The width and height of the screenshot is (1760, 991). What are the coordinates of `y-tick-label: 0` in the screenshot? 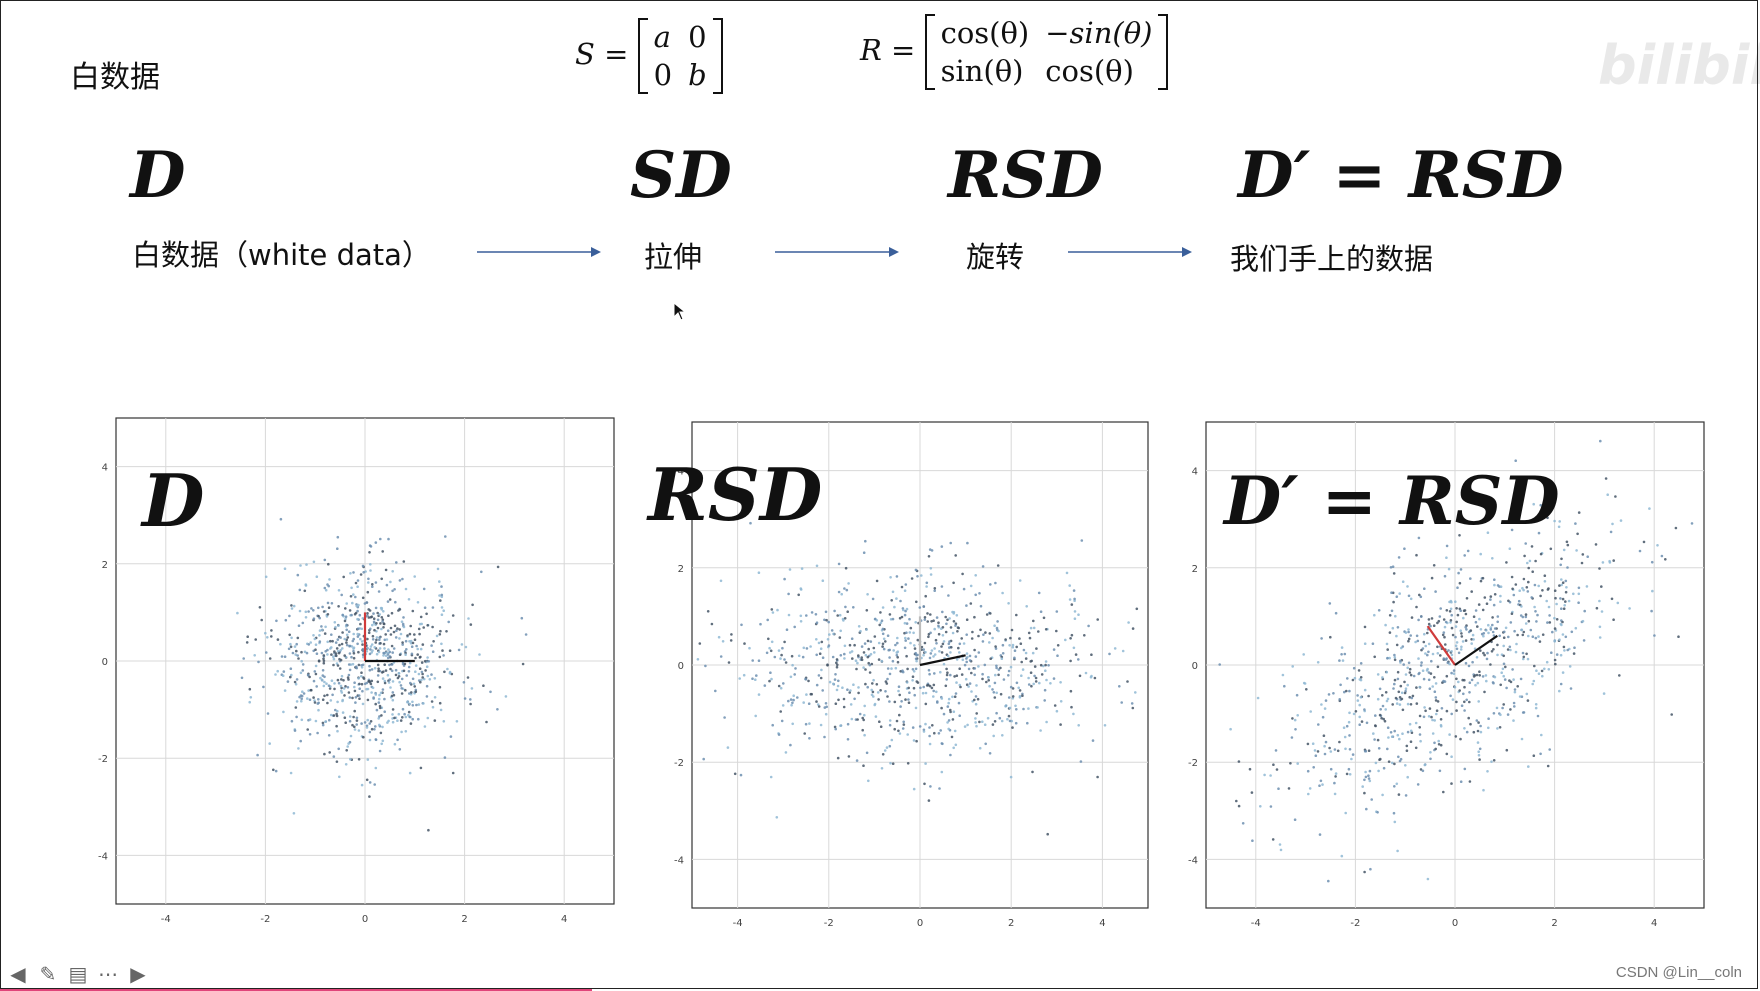 It's located at (1195, 666).